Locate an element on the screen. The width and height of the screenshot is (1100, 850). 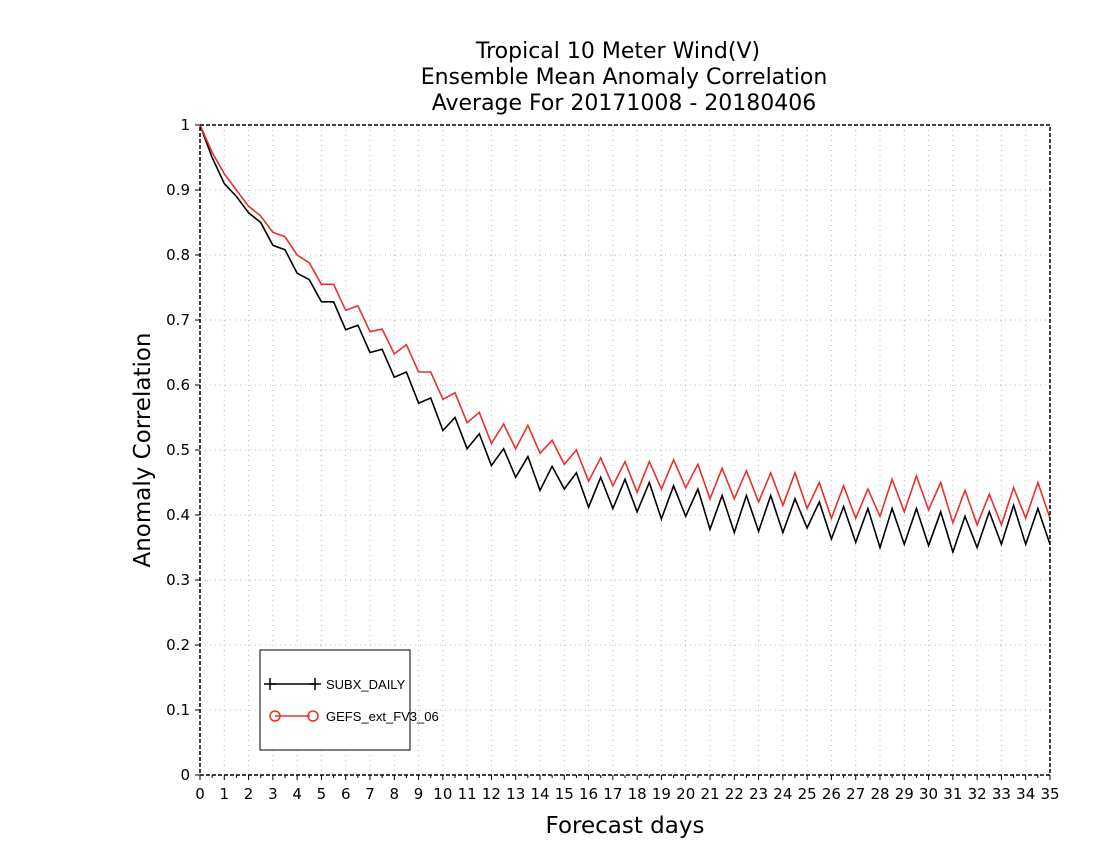
y-tick-label: 0.5 is located at coordinates (178, 450).